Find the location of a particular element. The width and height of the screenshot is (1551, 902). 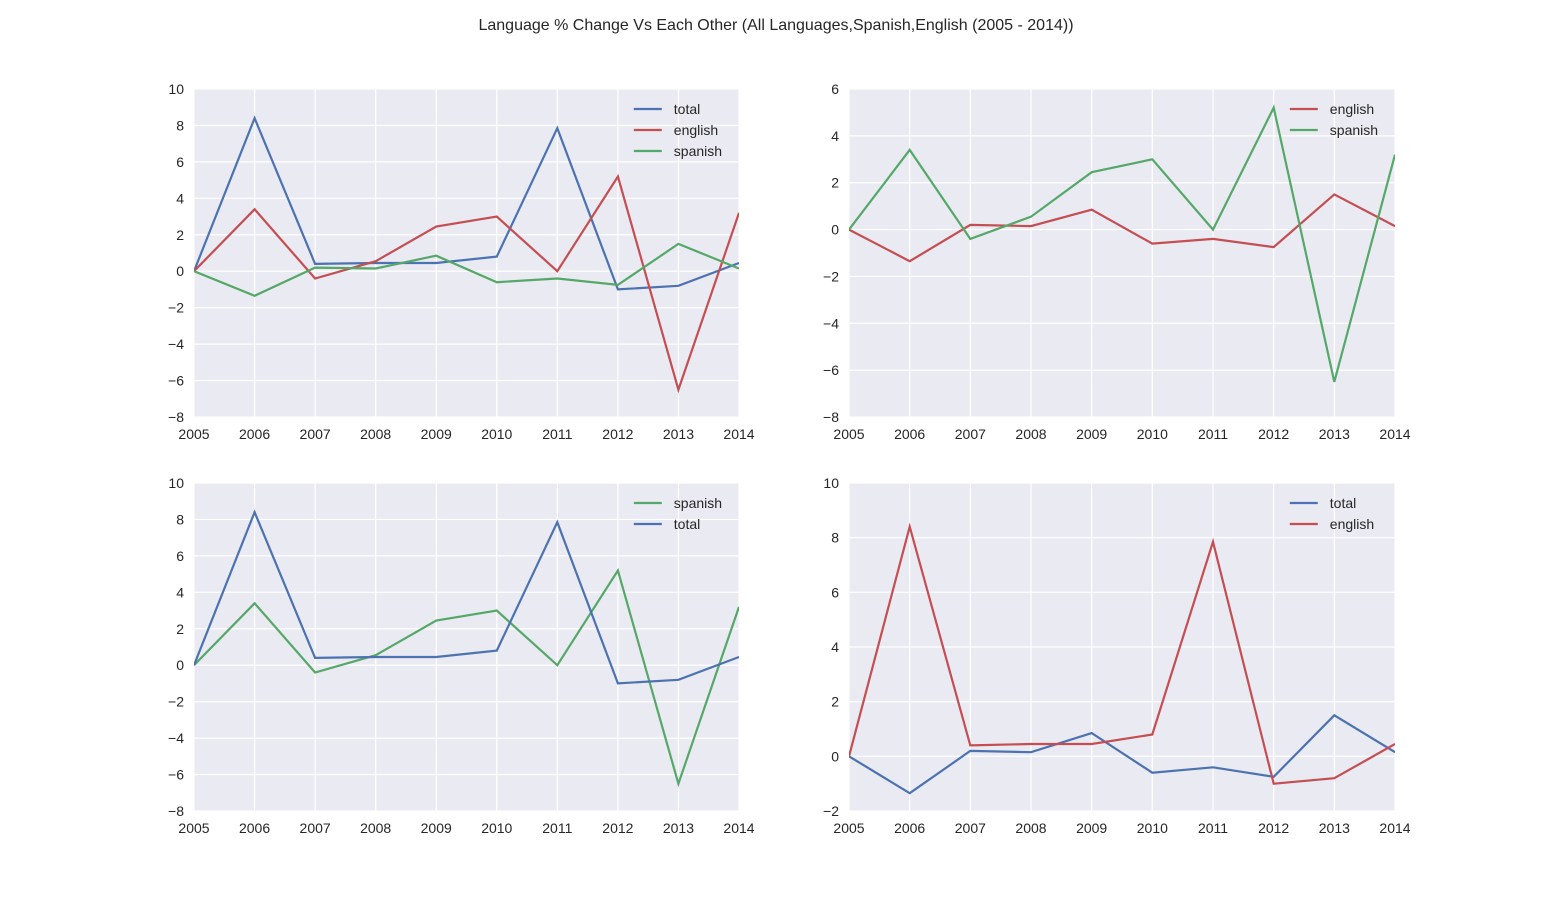

legend: spanish total is located at coordinates (677, 513).